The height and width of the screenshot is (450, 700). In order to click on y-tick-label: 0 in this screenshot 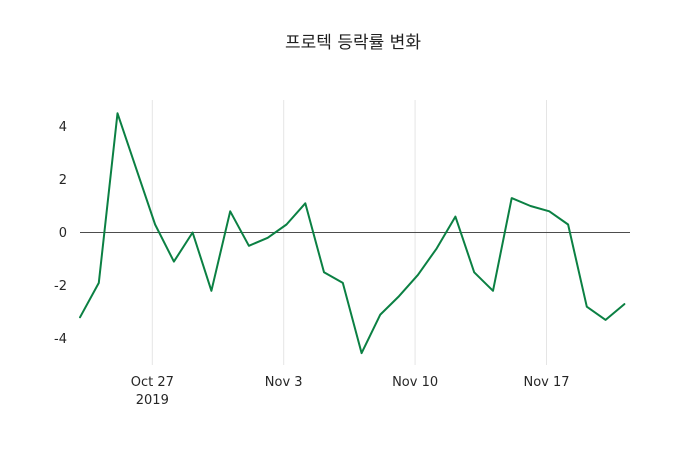, I will do `click(63, 233)`.